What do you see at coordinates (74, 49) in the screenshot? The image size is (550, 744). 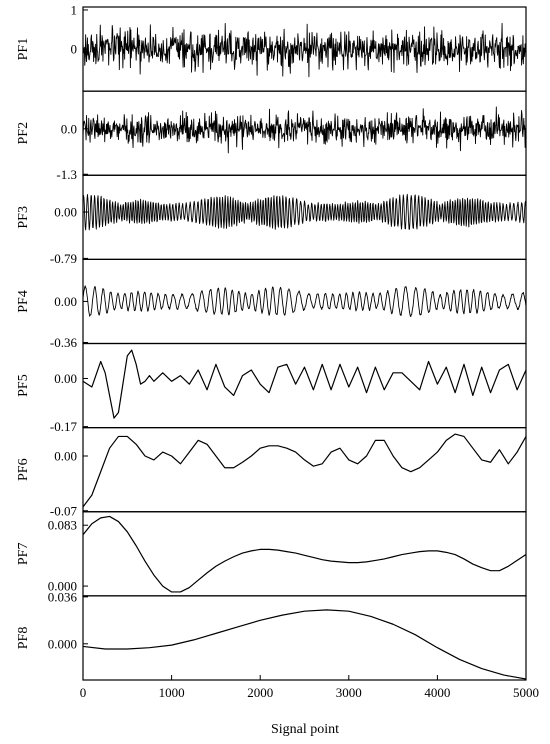 I see `y-tick-label: 0` at bounding box center [74, 49].